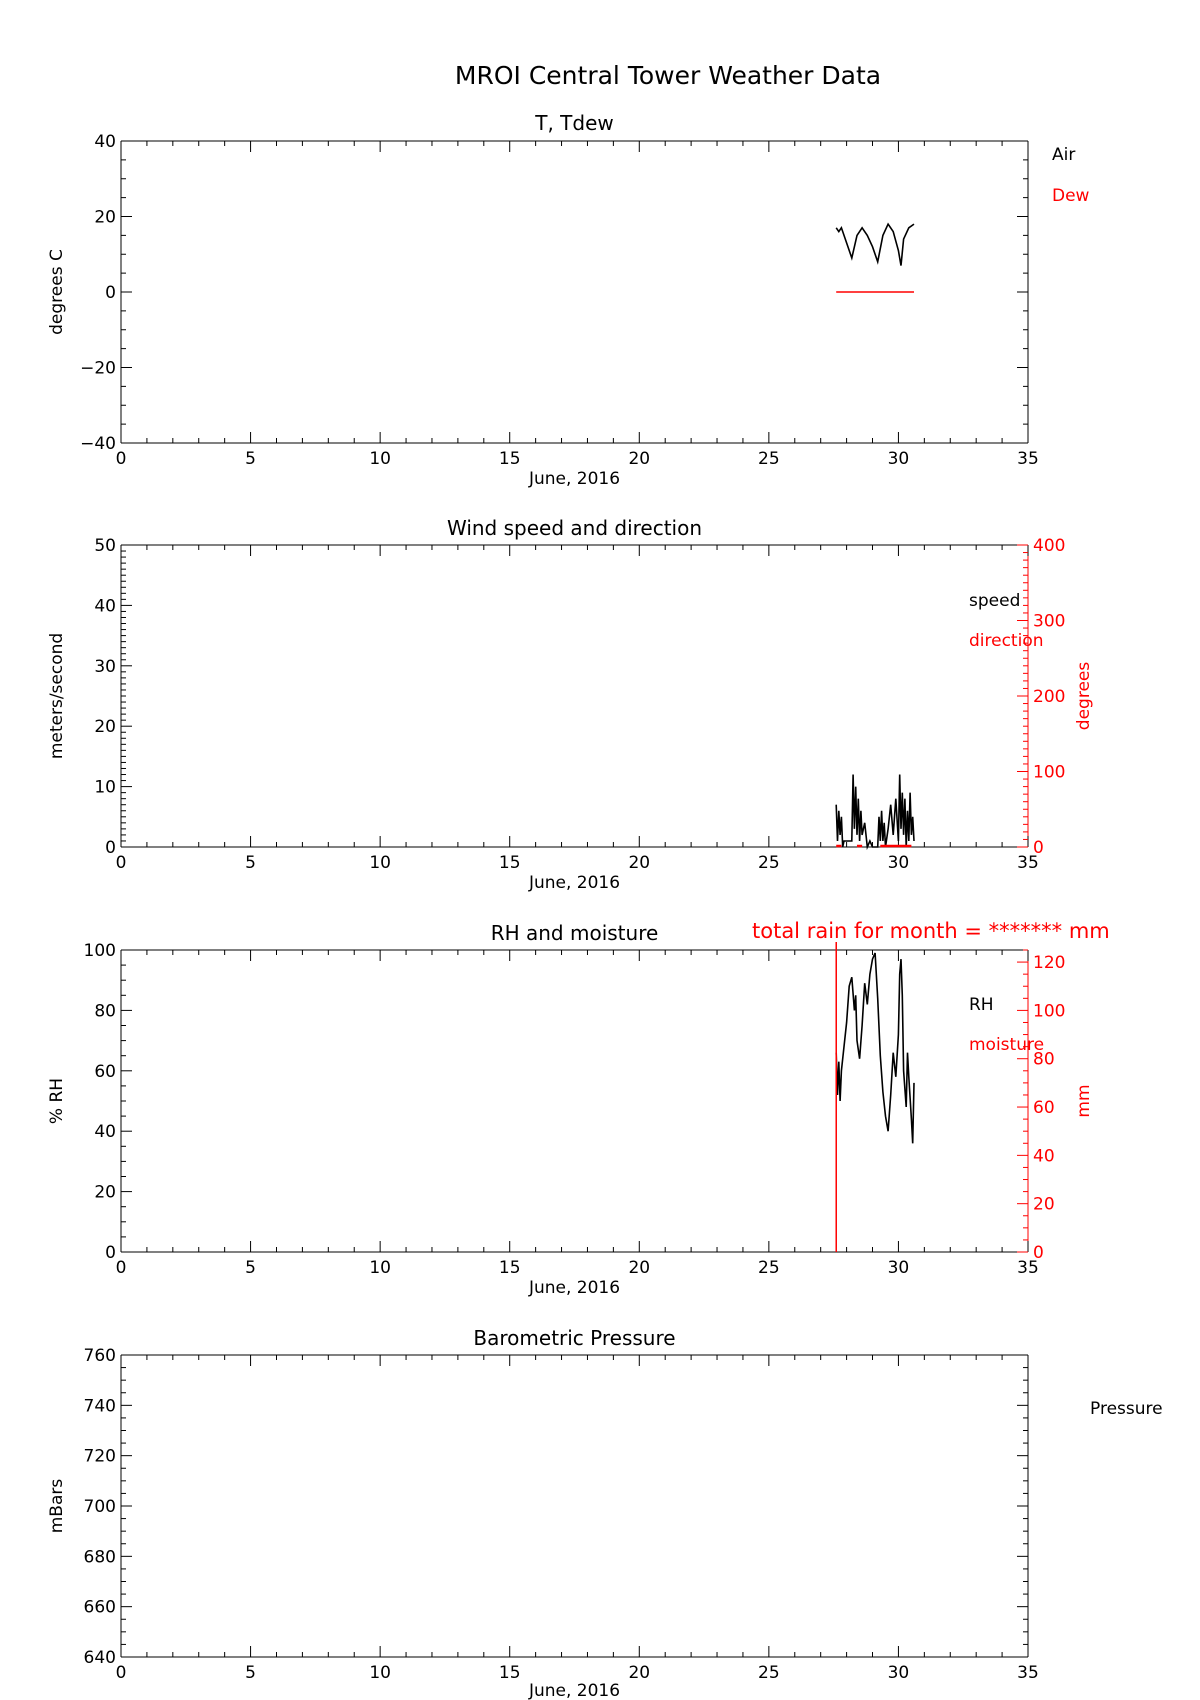 The height and width of the screenshot is (1700, 1200). I want to click on y-tick-label: 50, so click(105, 546).